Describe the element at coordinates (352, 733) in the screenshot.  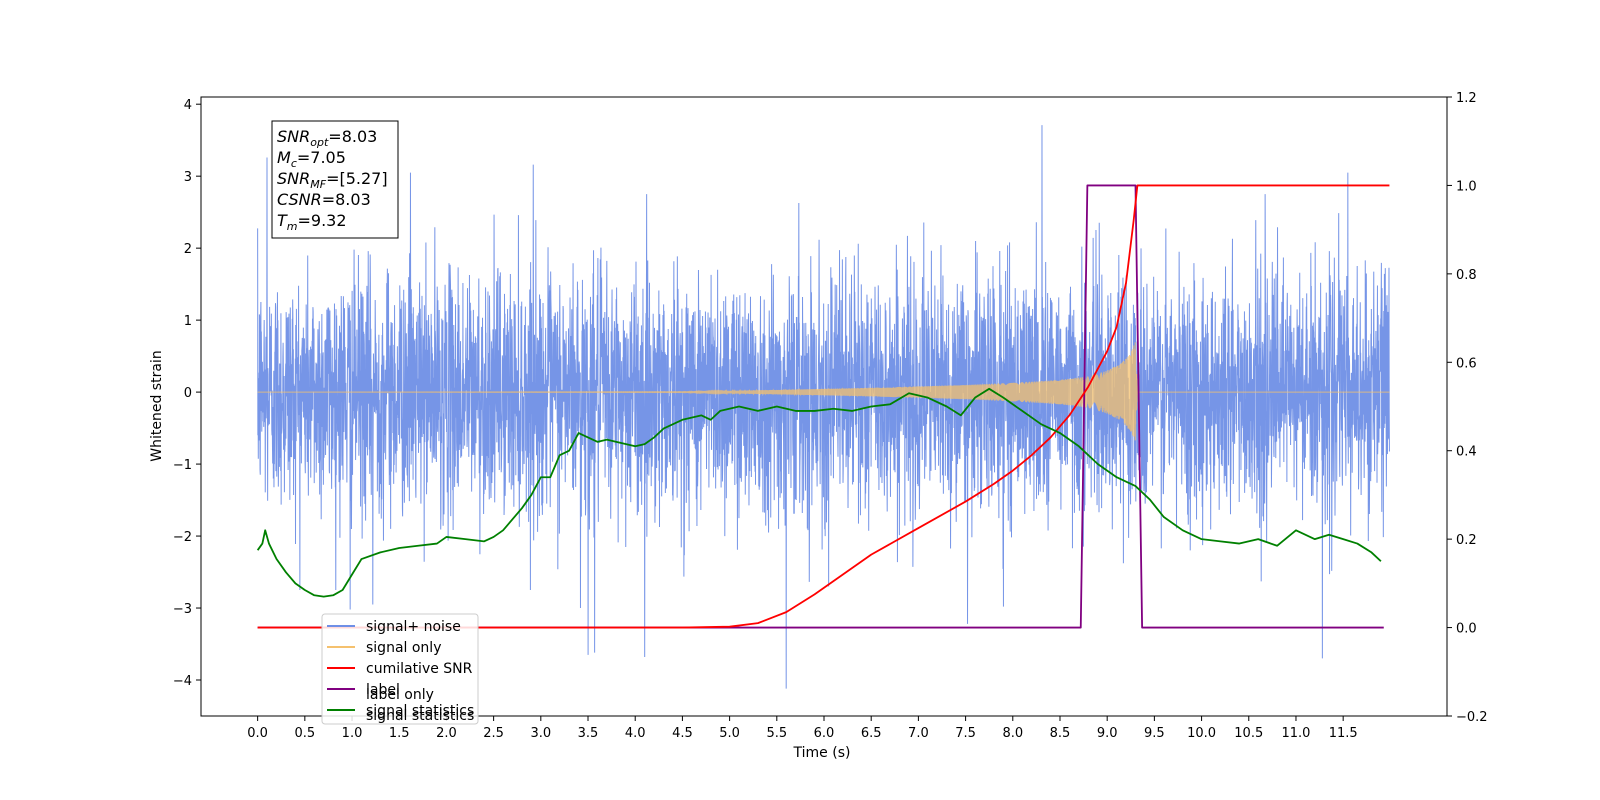
I see `x-tick-label: 1.0` at that location.